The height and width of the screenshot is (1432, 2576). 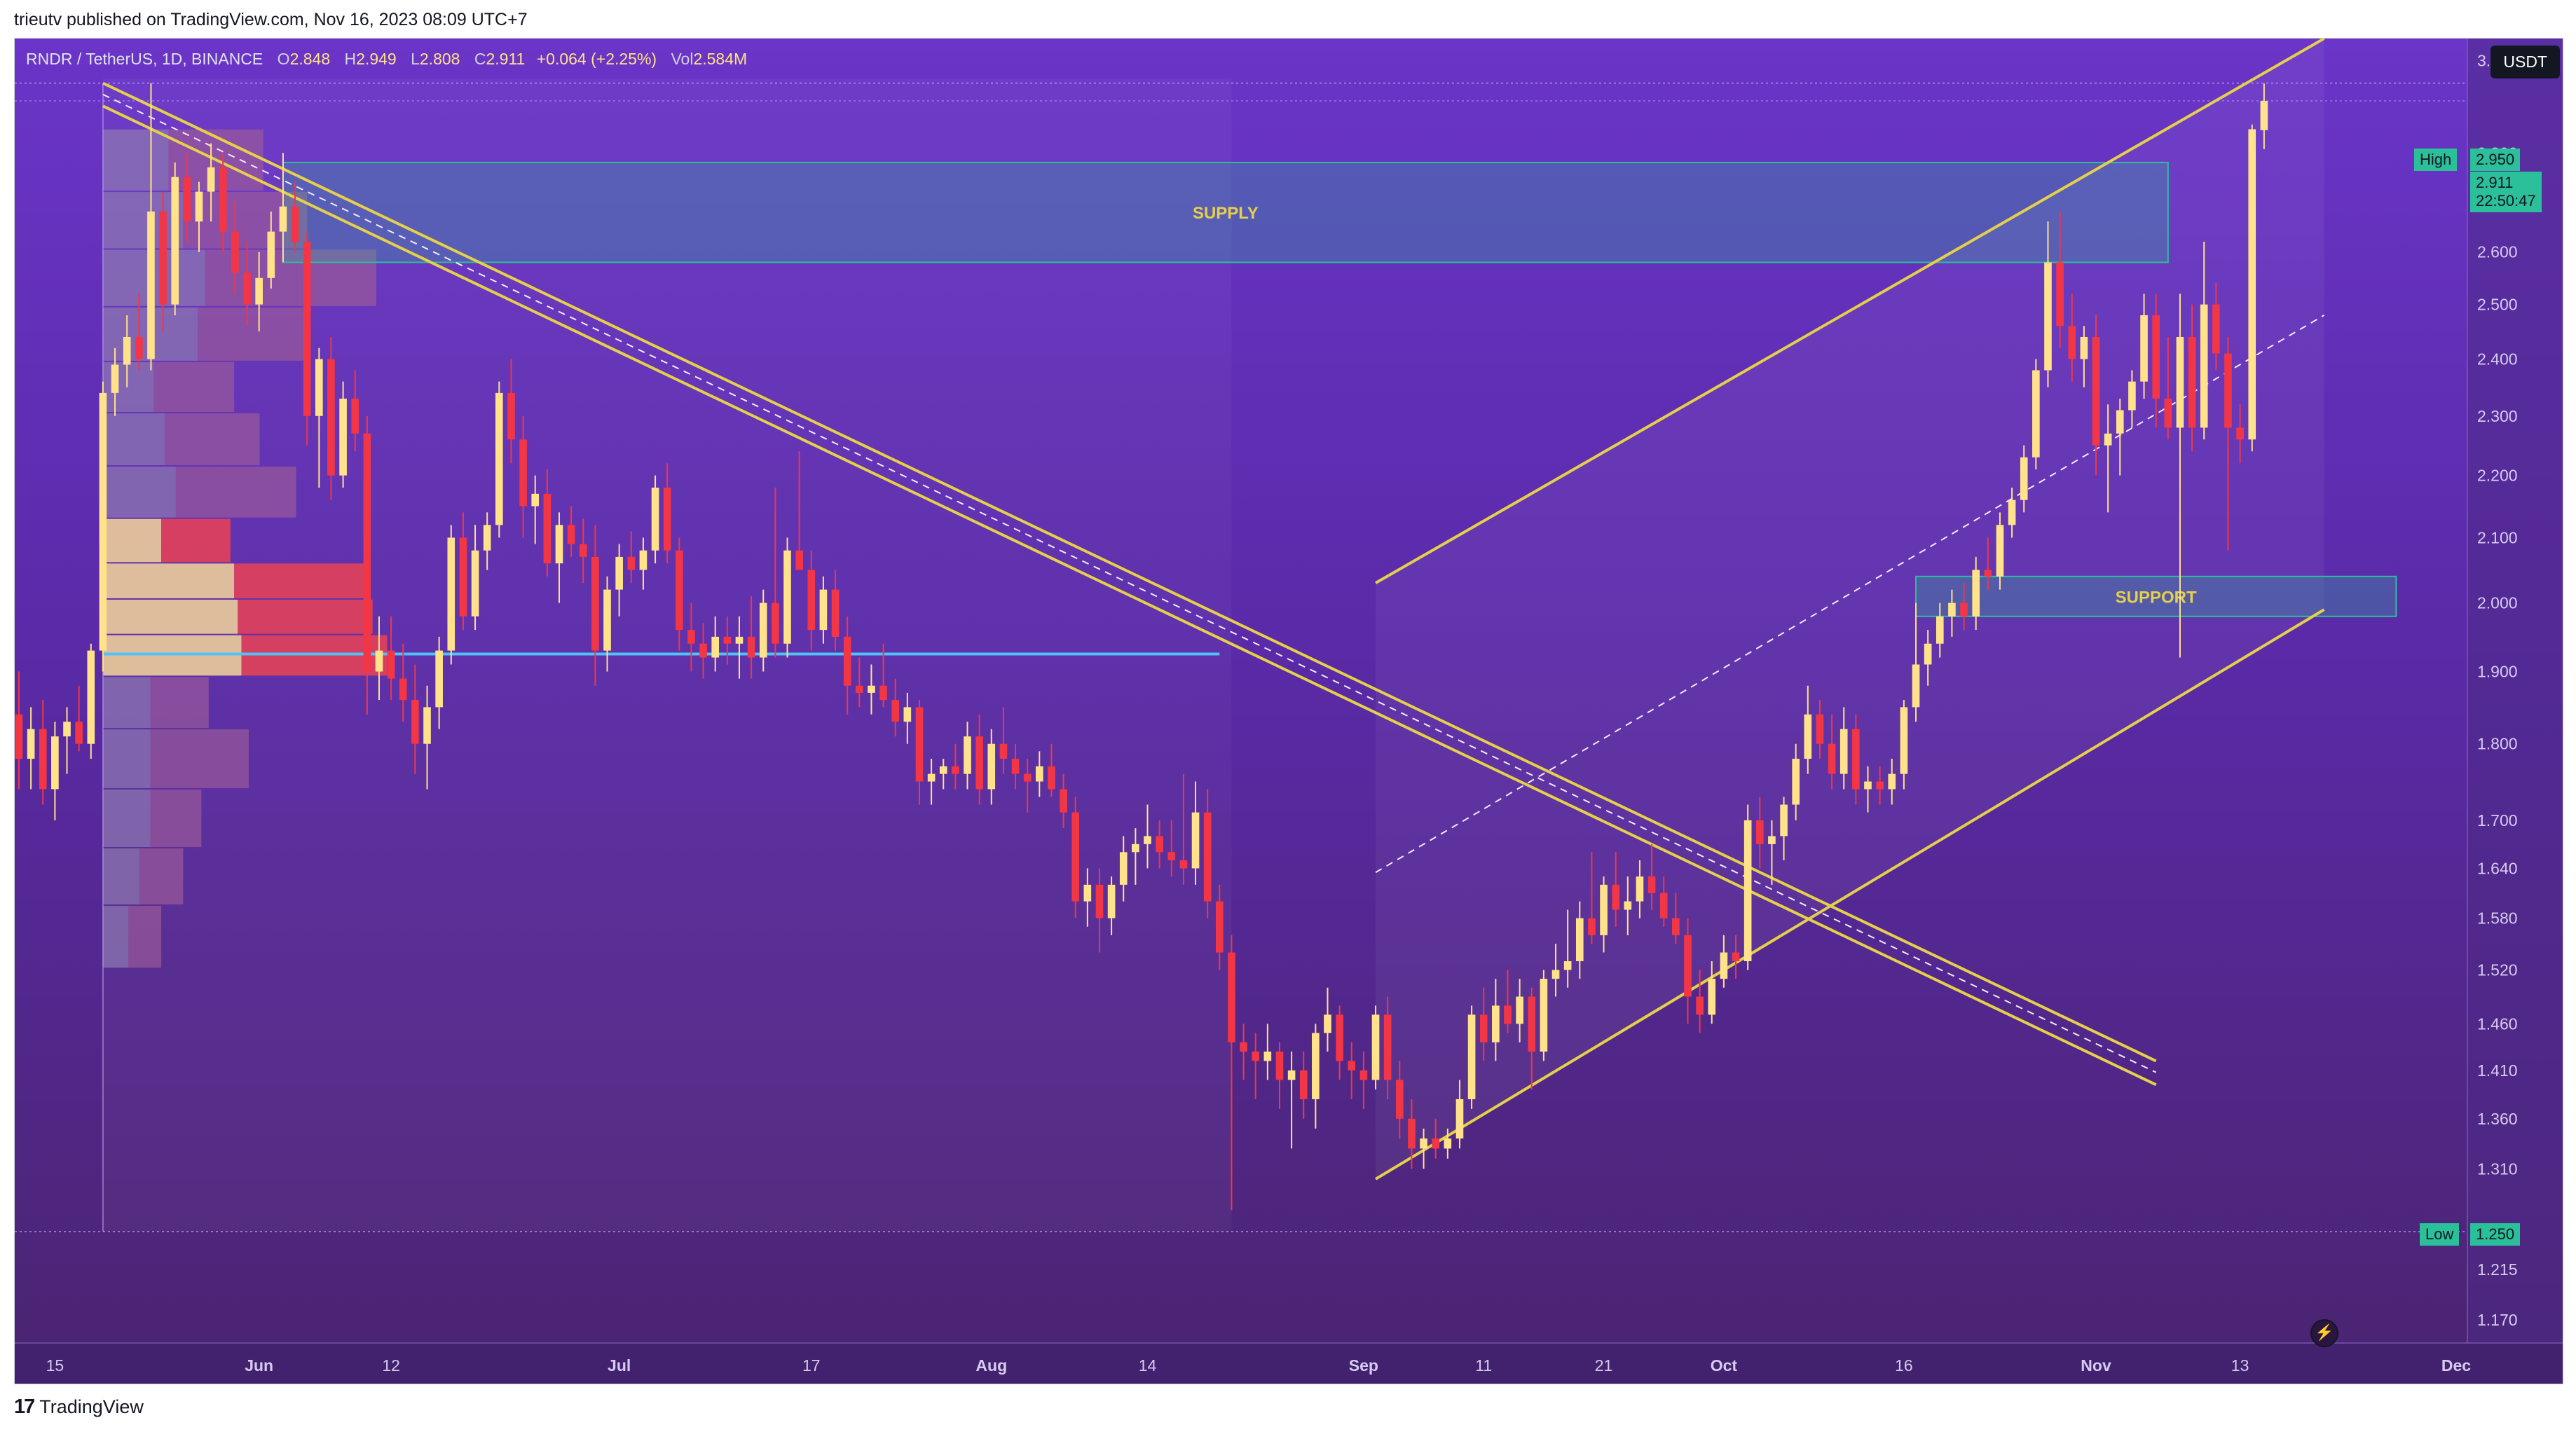 What do you see at coordinates (1904, 1365) in the screenshot?
I see `time-tick-label: 16` at bounding box center [1904, 1365].